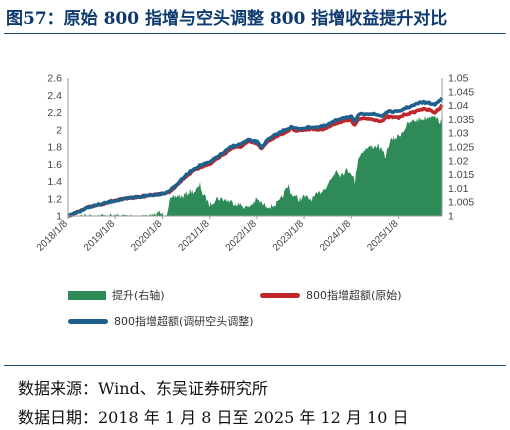 The width and height of the screenshot is (510, 430). I want to click on y-left-tick-label: 1.2, so click(54, 199).